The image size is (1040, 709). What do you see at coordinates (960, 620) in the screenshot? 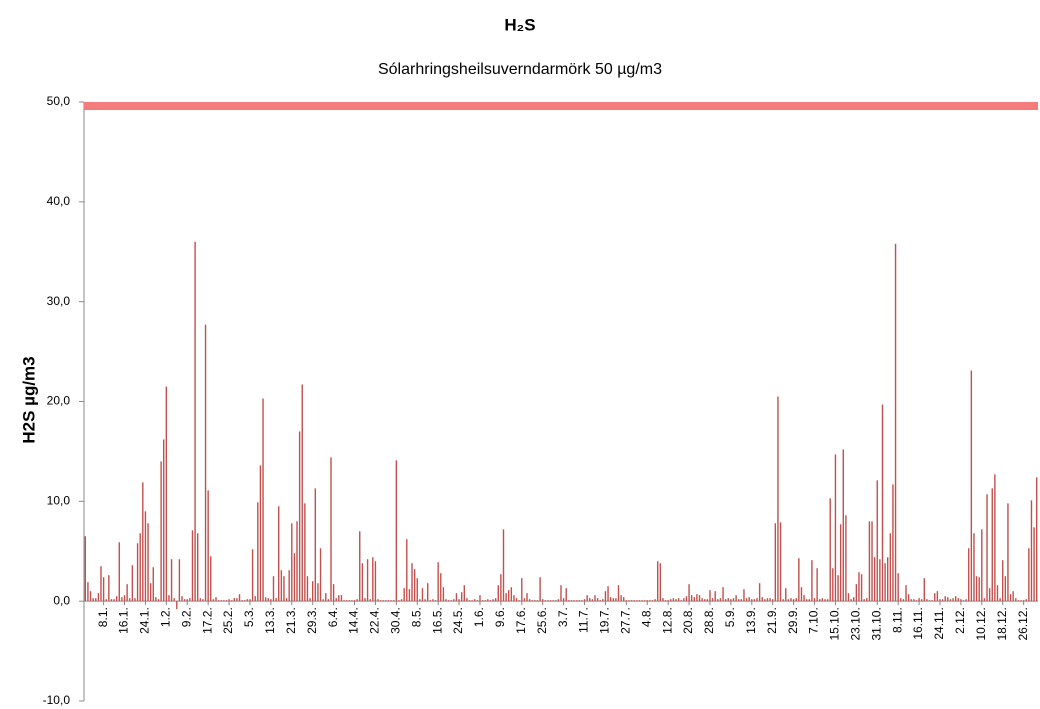
I see `x-tick-label: 2.12.` at bounding box center [960, 620].